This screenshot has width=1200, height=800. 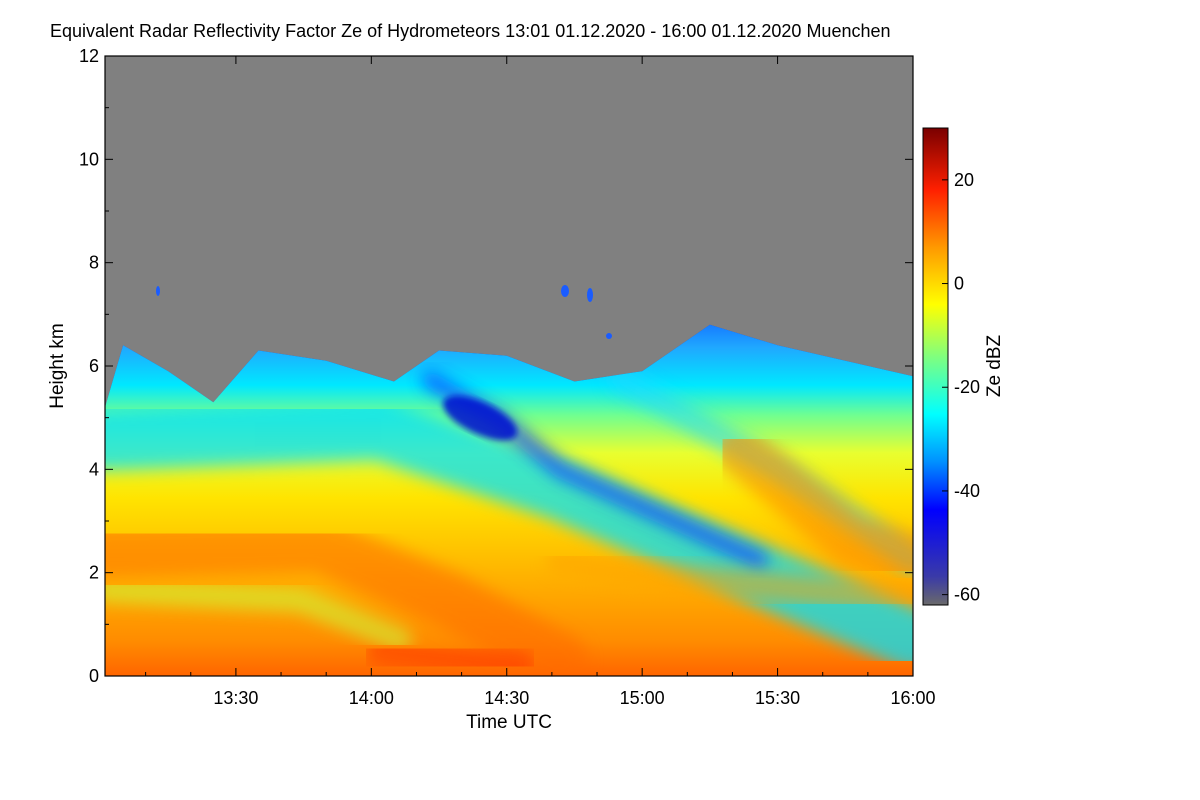 I want to click on colorbar-tick-label: -20, so click(x=967, y=387).